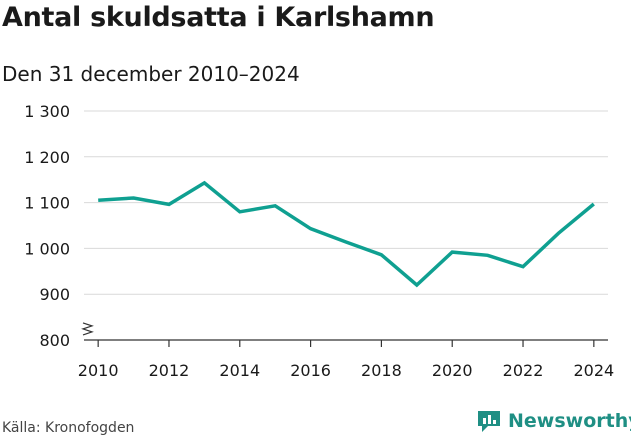 The width and height of the screenshot is (631, 439). Describe the element at coordinates (47, 157) in the screenshot. I see `y-tick-label: 1 200` at that location.